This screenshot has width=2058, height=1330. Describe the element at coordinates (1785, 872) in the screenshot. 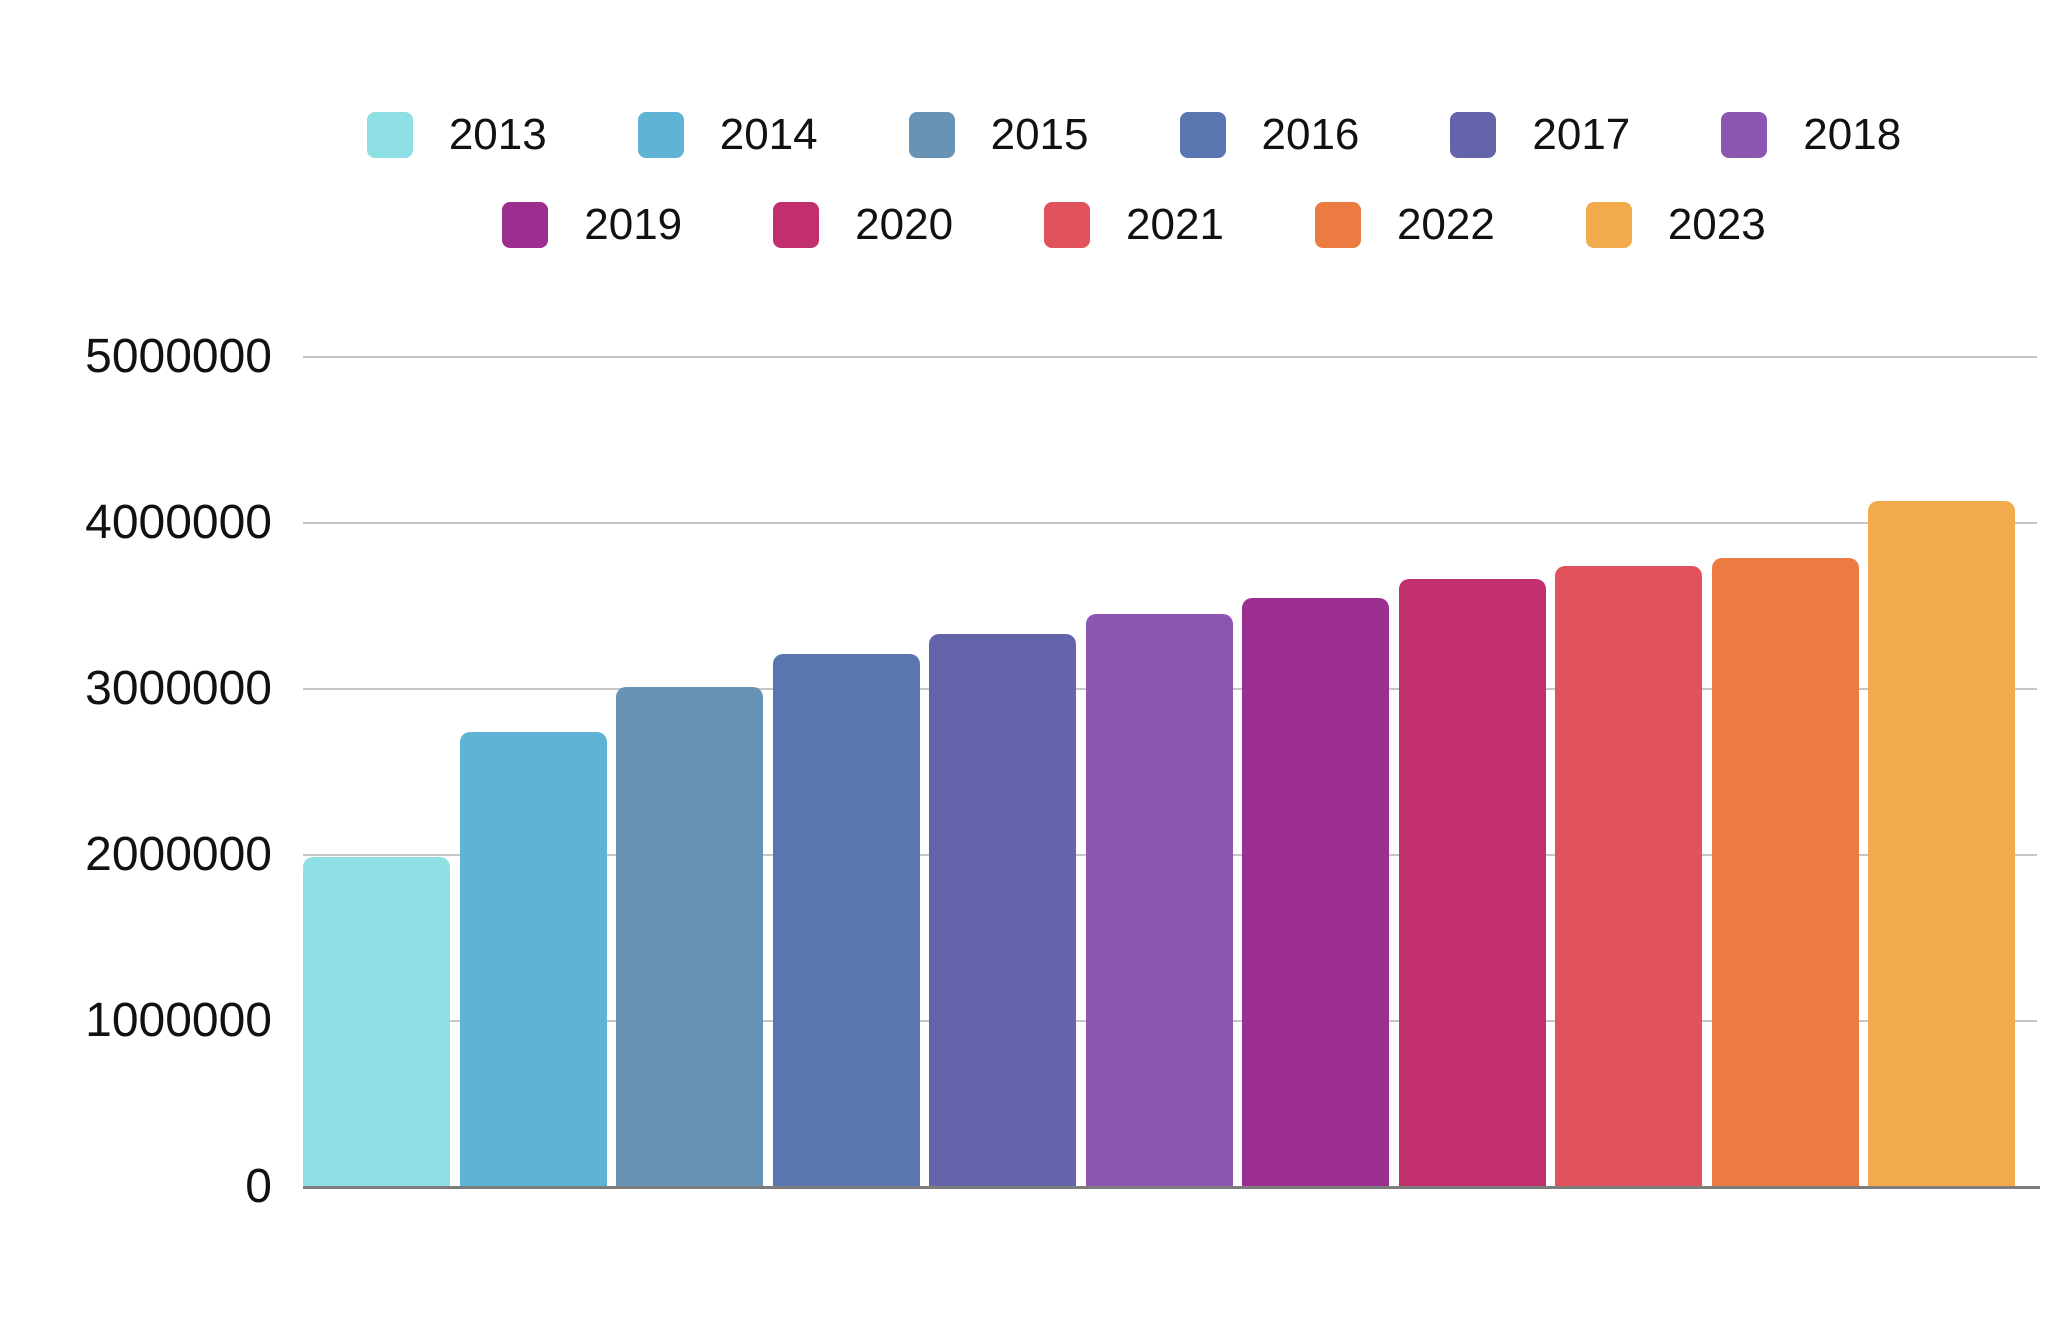

I see `bar-2022` at that location.